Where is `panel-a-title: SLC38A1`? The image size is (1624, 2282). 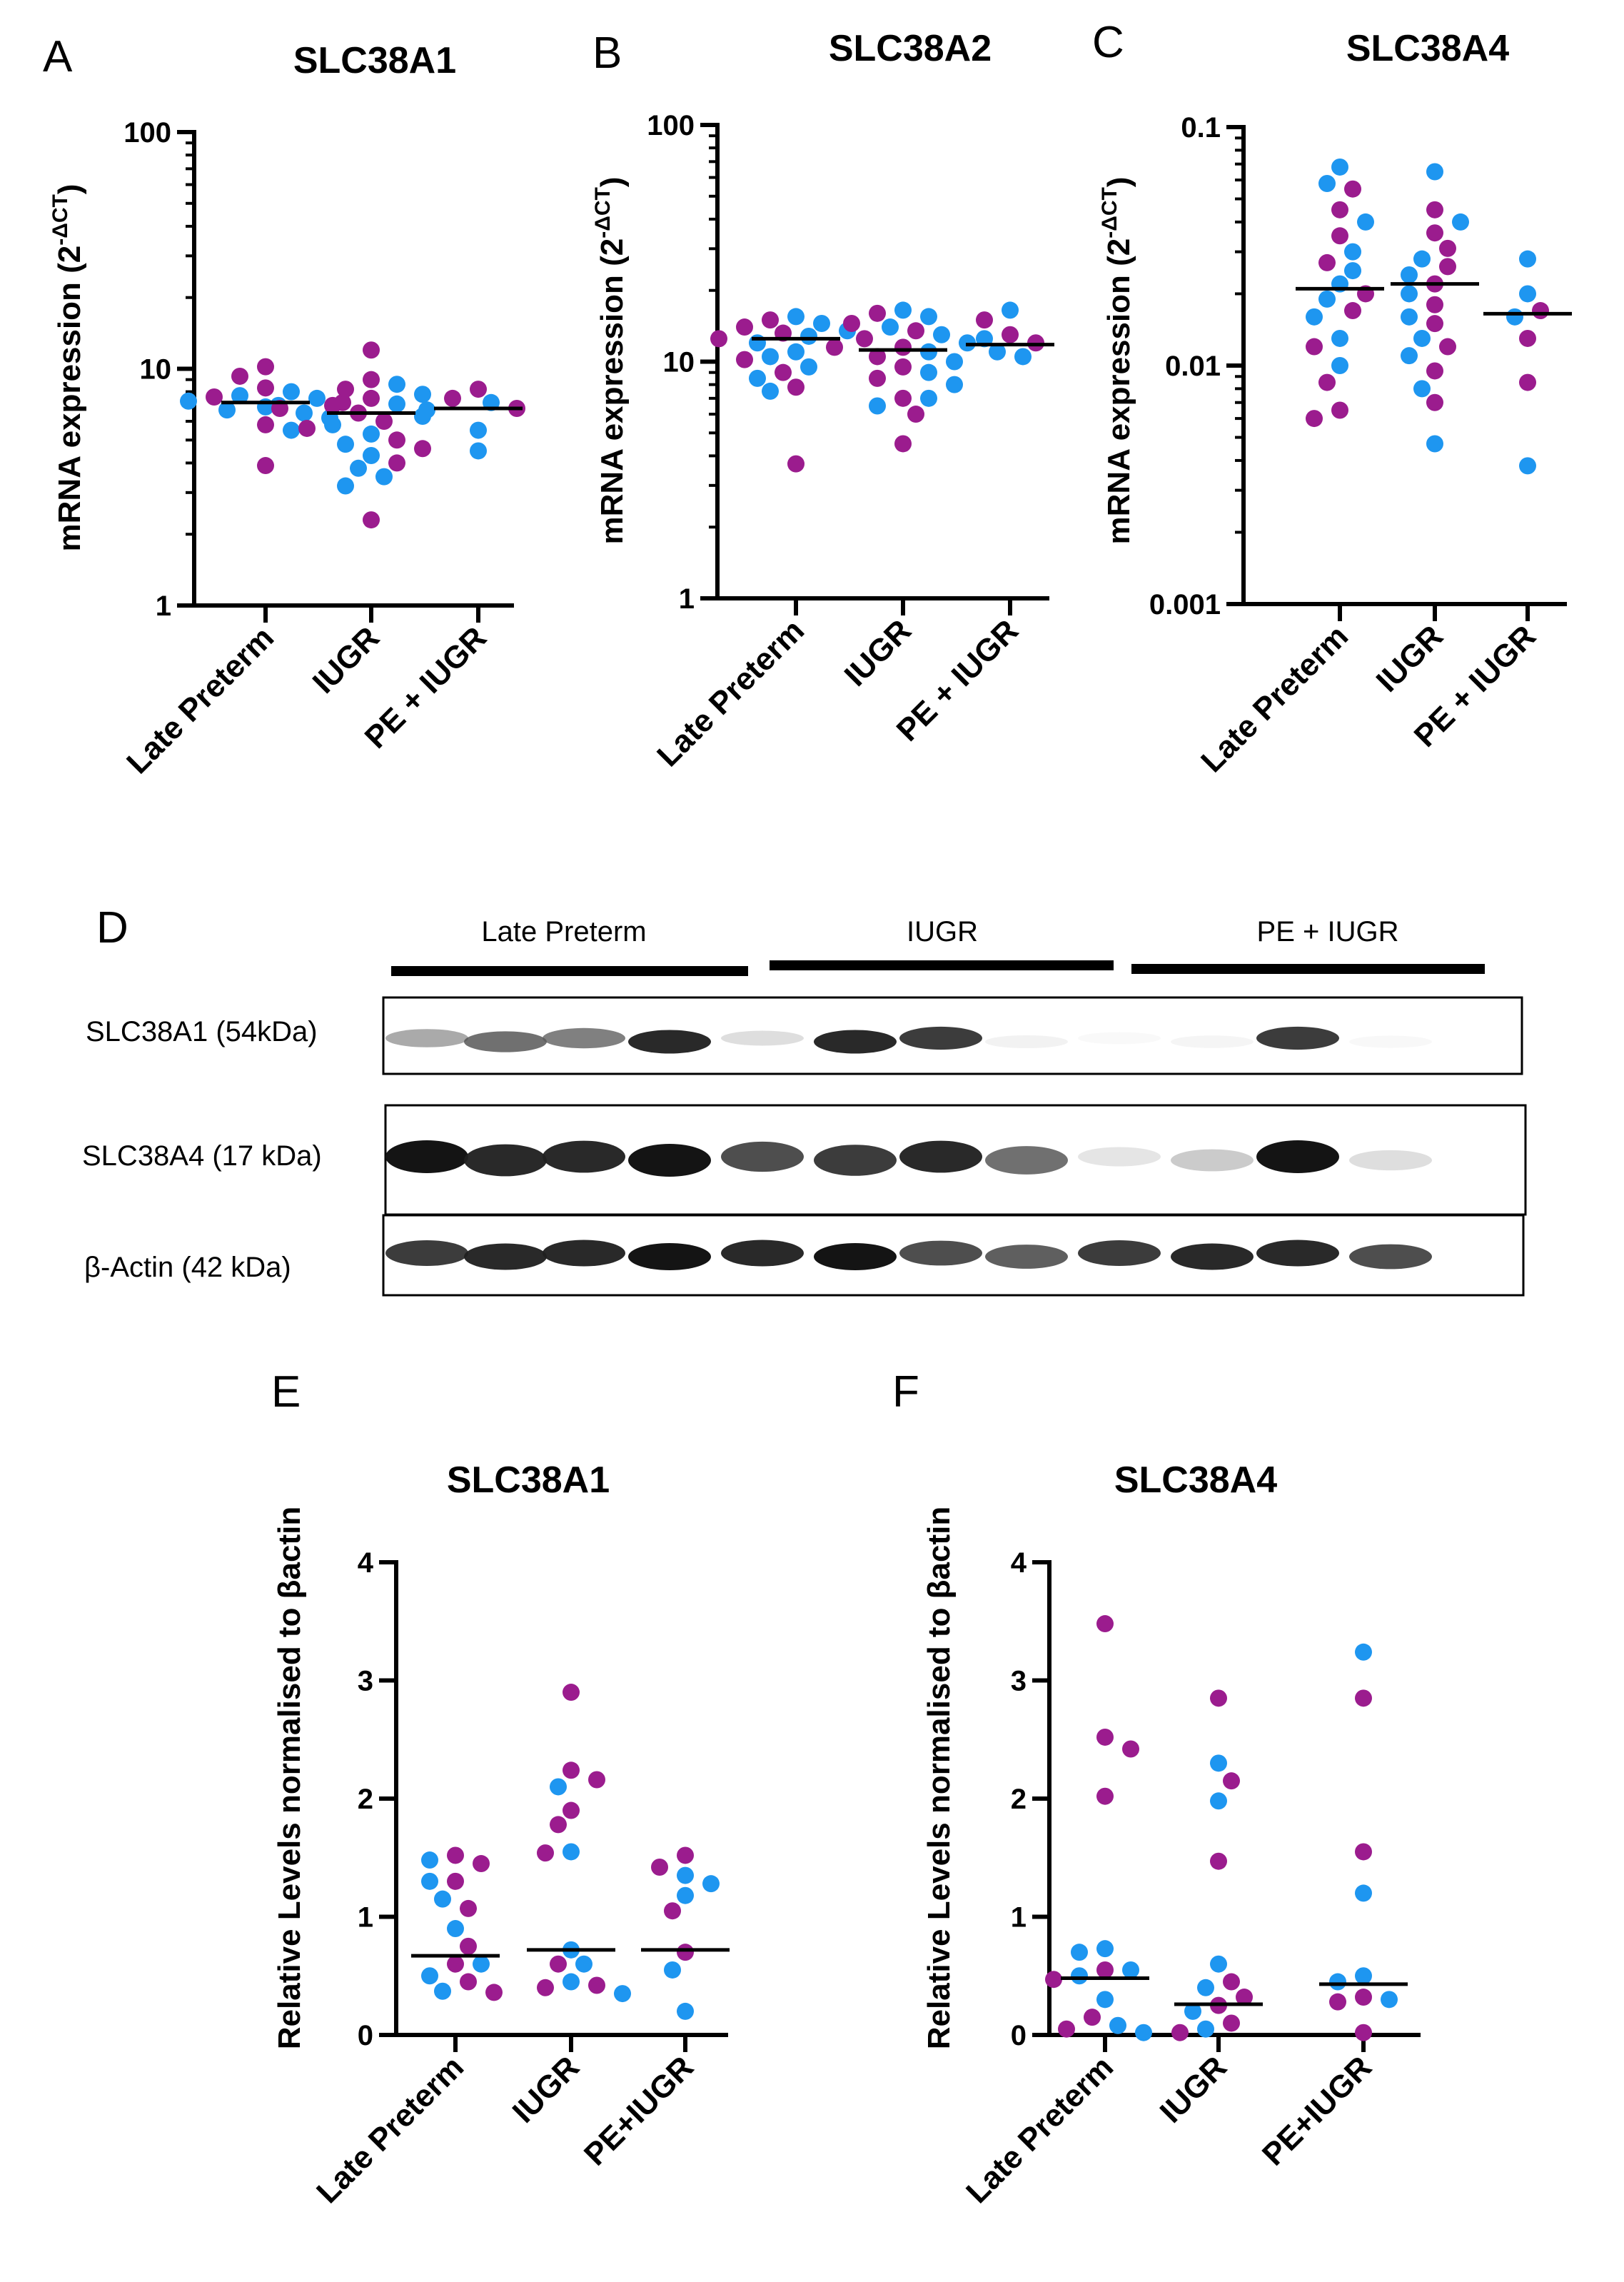 panel-a-title: SLC38A1 is located at coordinates (374, 61).